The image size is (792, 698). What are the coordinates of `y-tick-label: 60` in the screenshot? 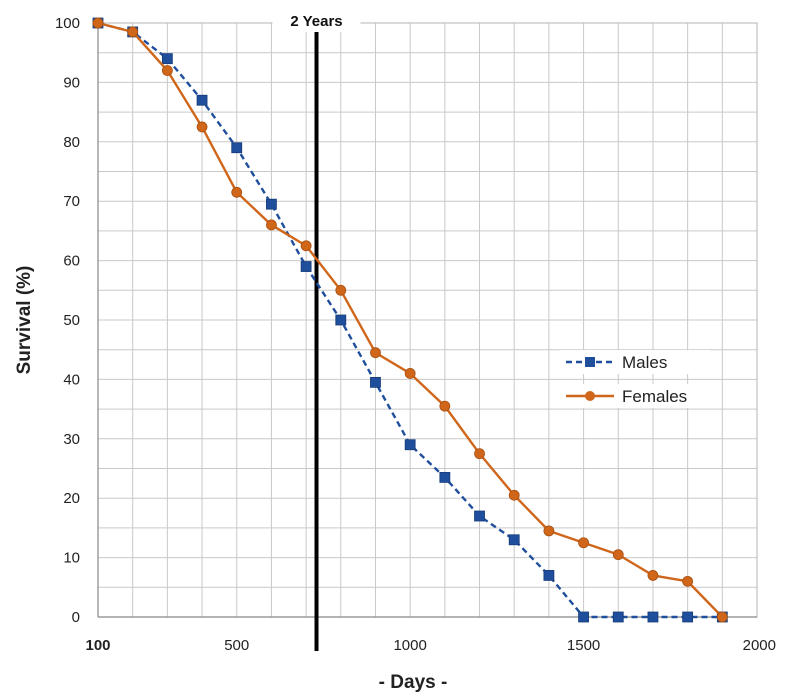 It's located at (71, 261).